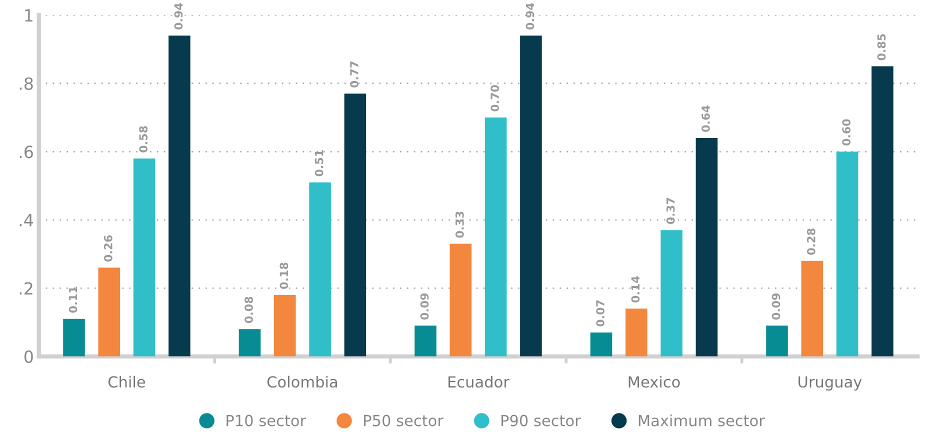  What do you see at coordinates (495, 98) in the screenshot?
I see `text: 0.70` at bounding box center [495, 98].